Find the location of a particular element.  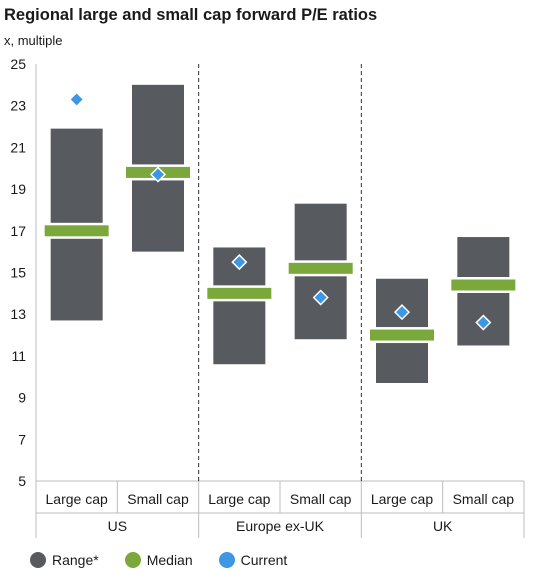

y-tick-label: 7 is located at coordinates (22, 439).